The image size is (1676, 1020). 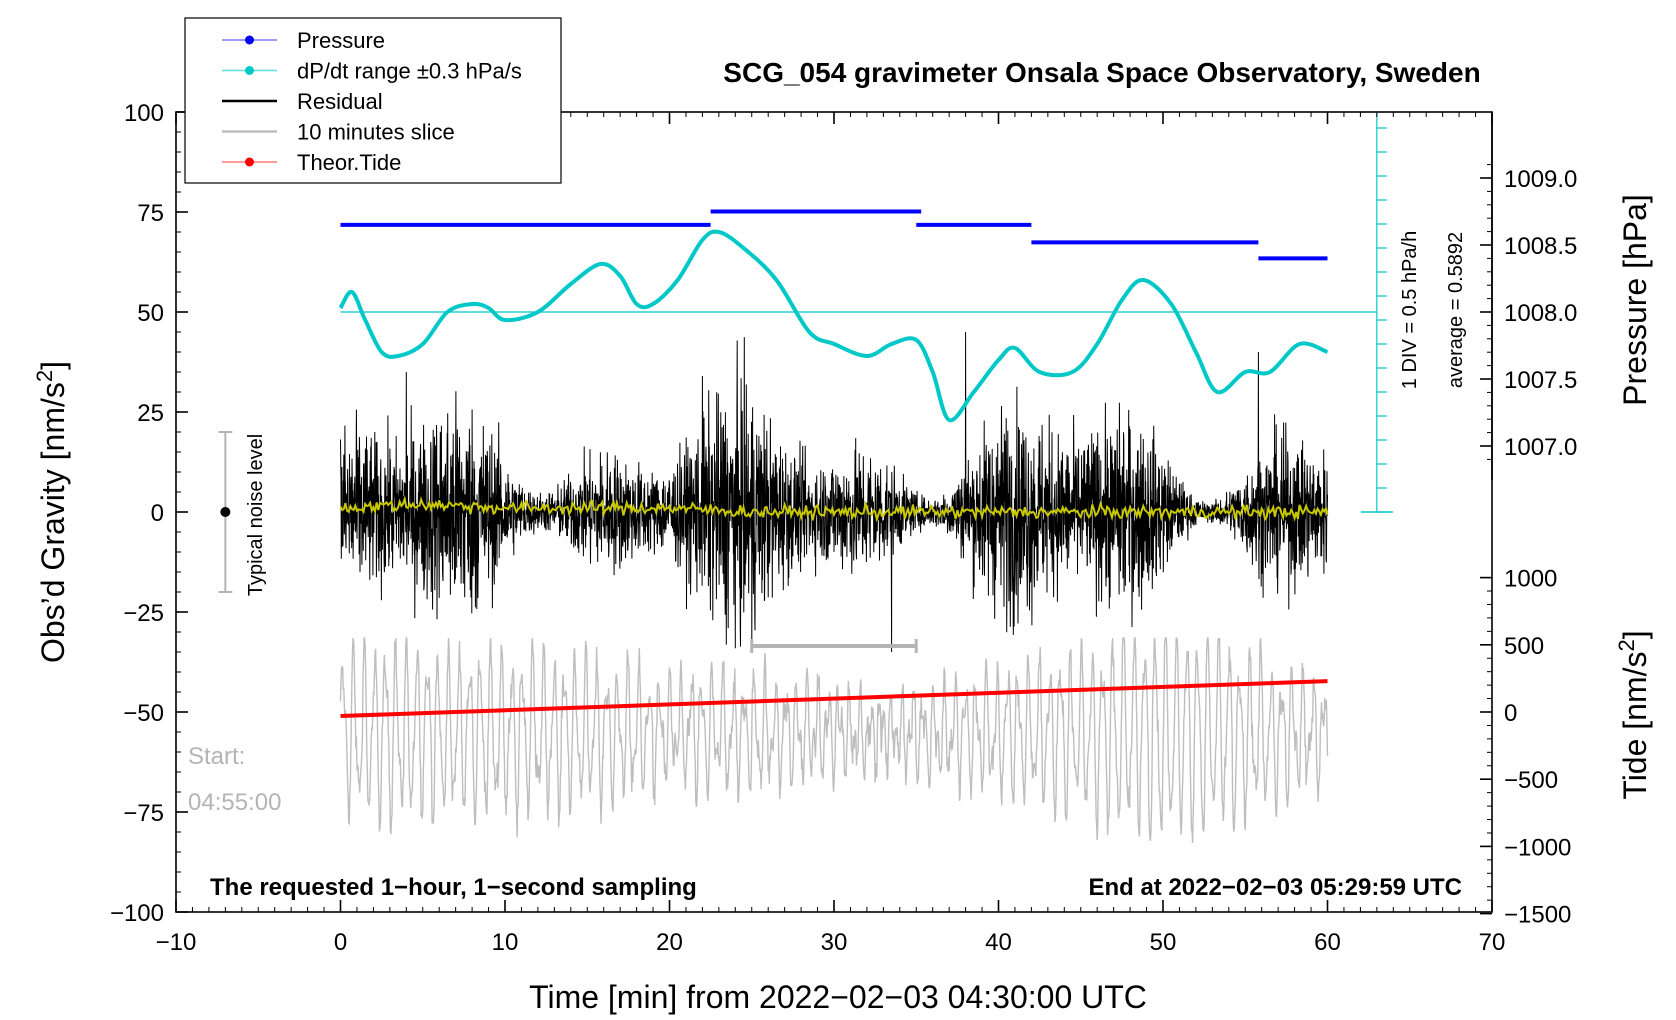 I want to click on marks-layer, so click(x=568, y=542).